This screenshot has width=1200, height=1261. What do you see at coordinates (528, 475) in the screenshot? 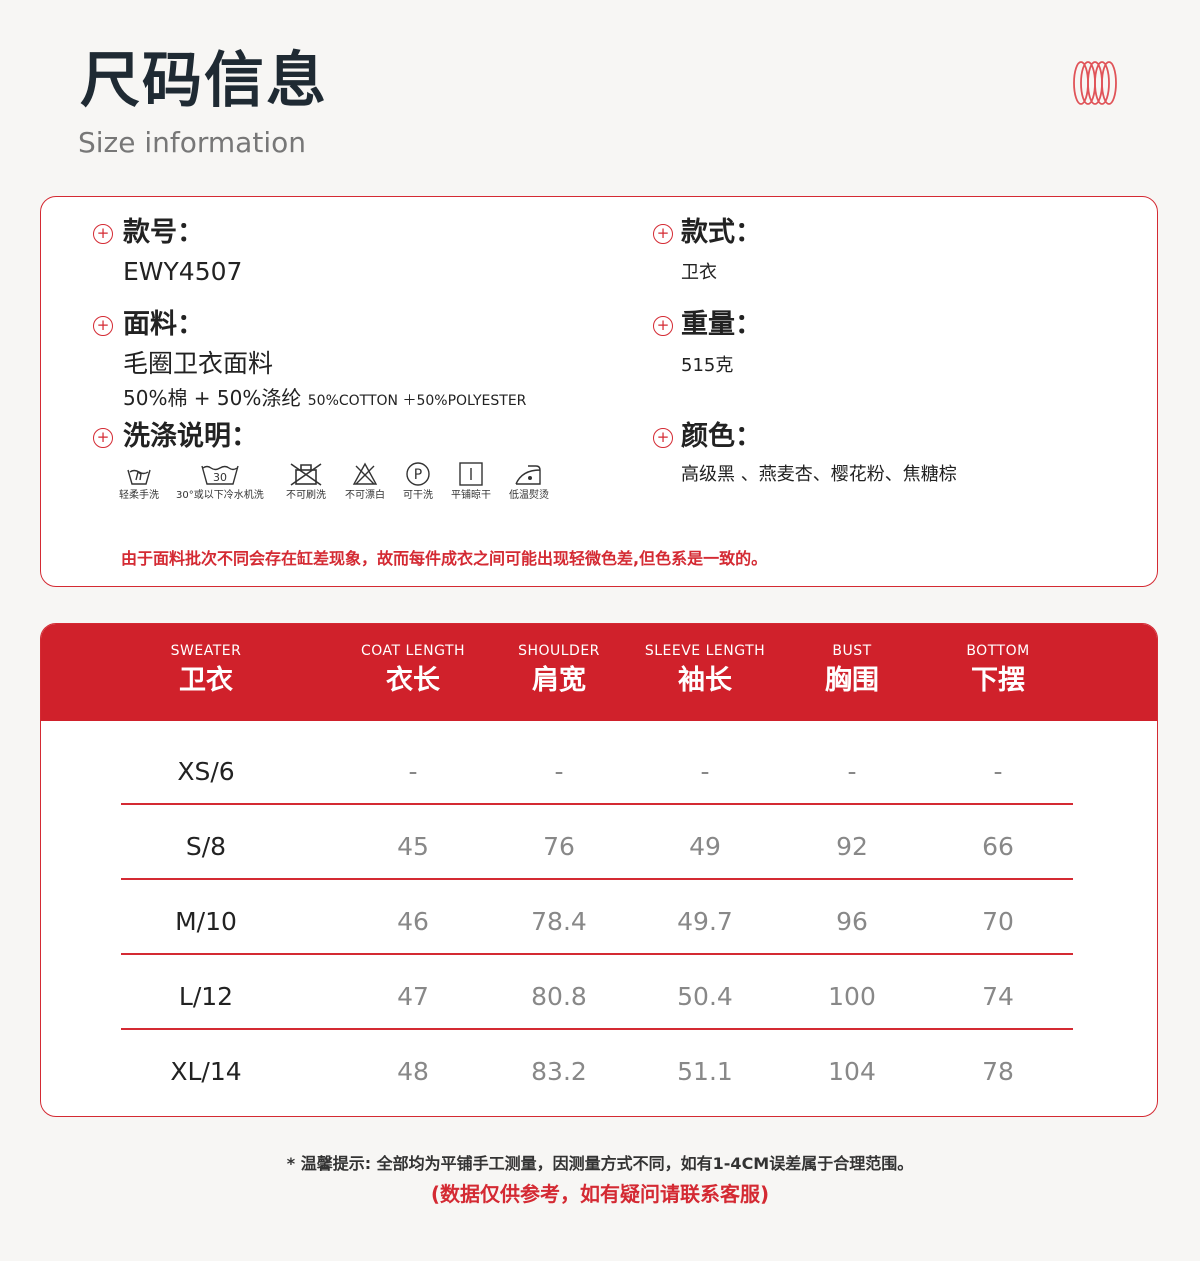
I see `iron-low-icon` at bounding box center [528, 475].